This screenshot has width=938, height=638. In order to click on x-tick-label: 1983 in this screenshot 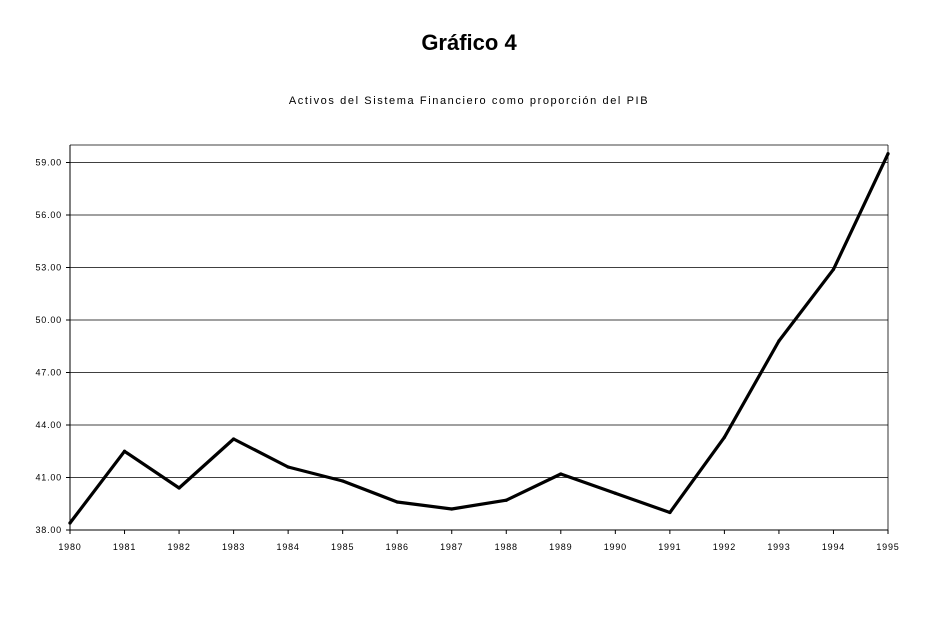, I will do `click(233, 547)`.